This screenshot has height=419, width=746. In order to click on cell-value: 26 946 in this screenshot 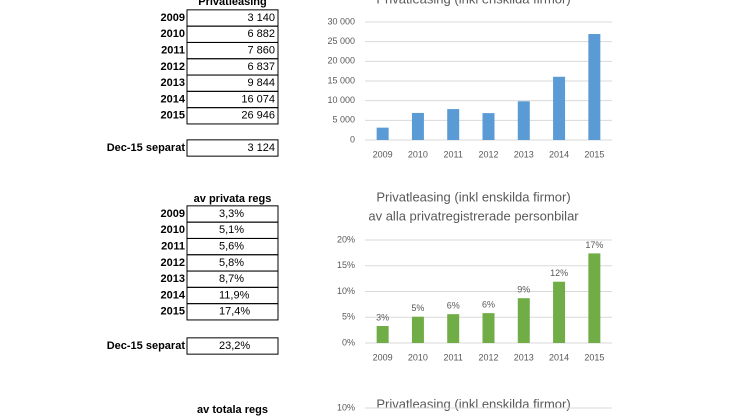, I will do `click(258, 116)`.